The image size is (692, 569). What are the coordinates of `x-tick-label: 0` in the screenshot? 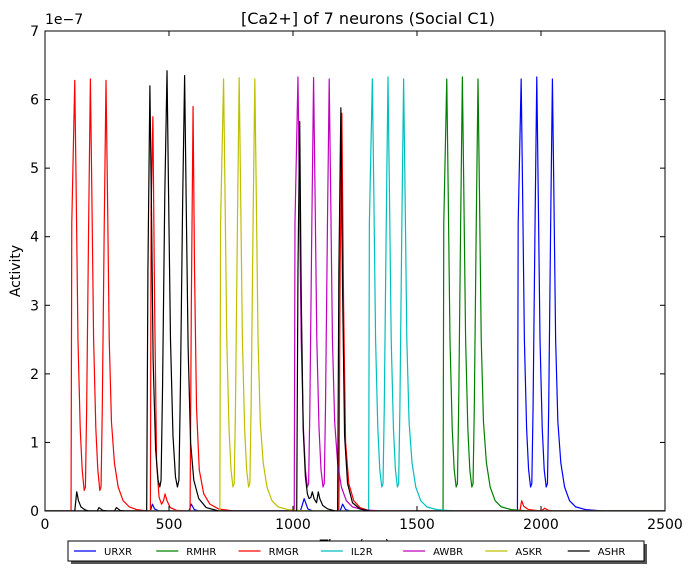 It's located at (45, 525).